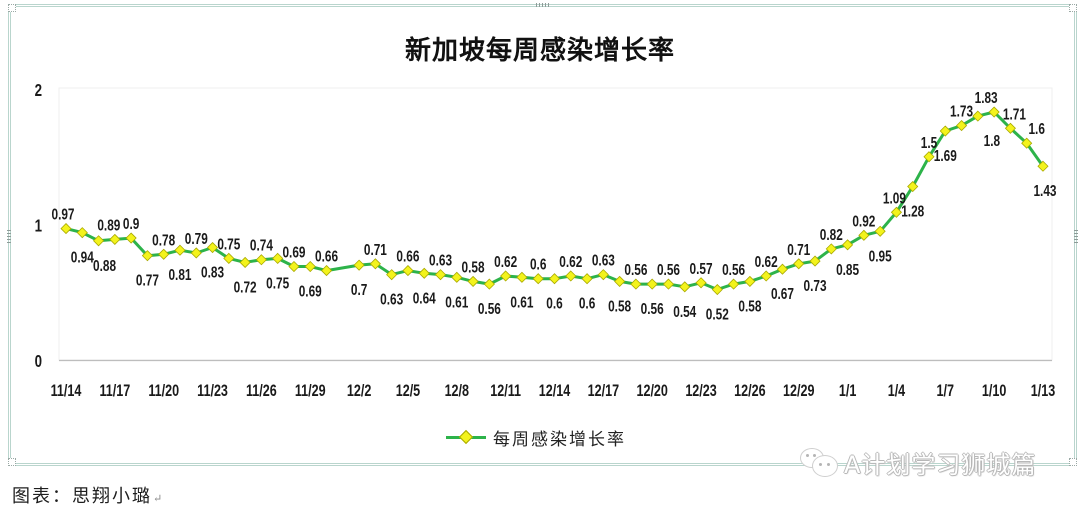  Describe the element at coordinates (945, 155) in the screenshot. I see `svg-text: 1.69` at that location.